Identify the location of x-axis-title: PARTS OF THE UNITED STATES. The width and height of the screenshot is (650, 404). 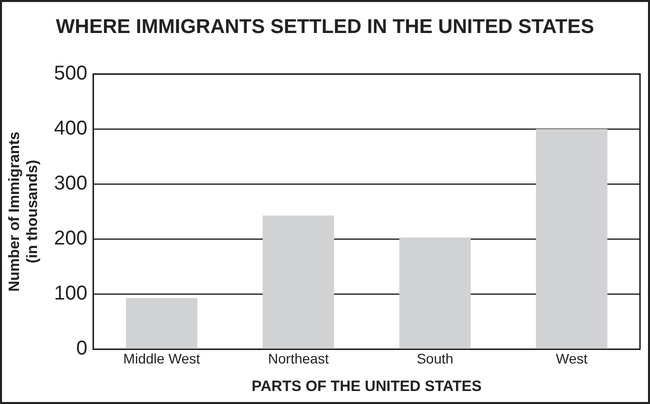
(367, 387).